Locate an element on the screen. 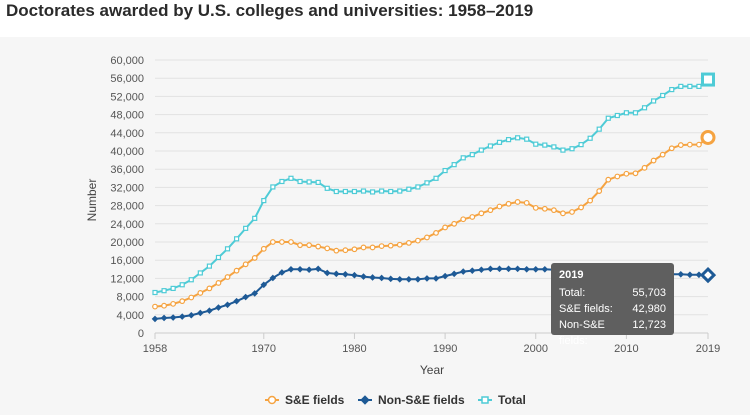 This screenshot has width=750, height=415. legend-item-total: Total is located at coordinates (502, 400).